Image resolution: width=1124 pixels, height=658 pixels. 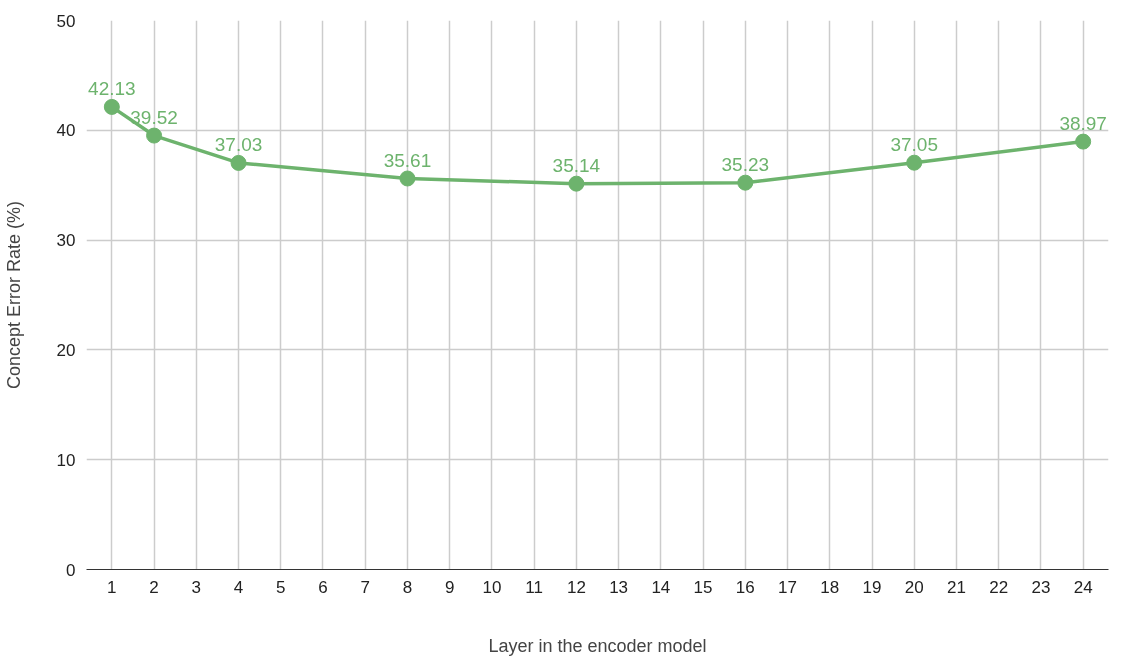 What do you see at coordinates (154, 587) in the screenshot?
I see `x-tick-label: 2` at bounding box center [154, 587].